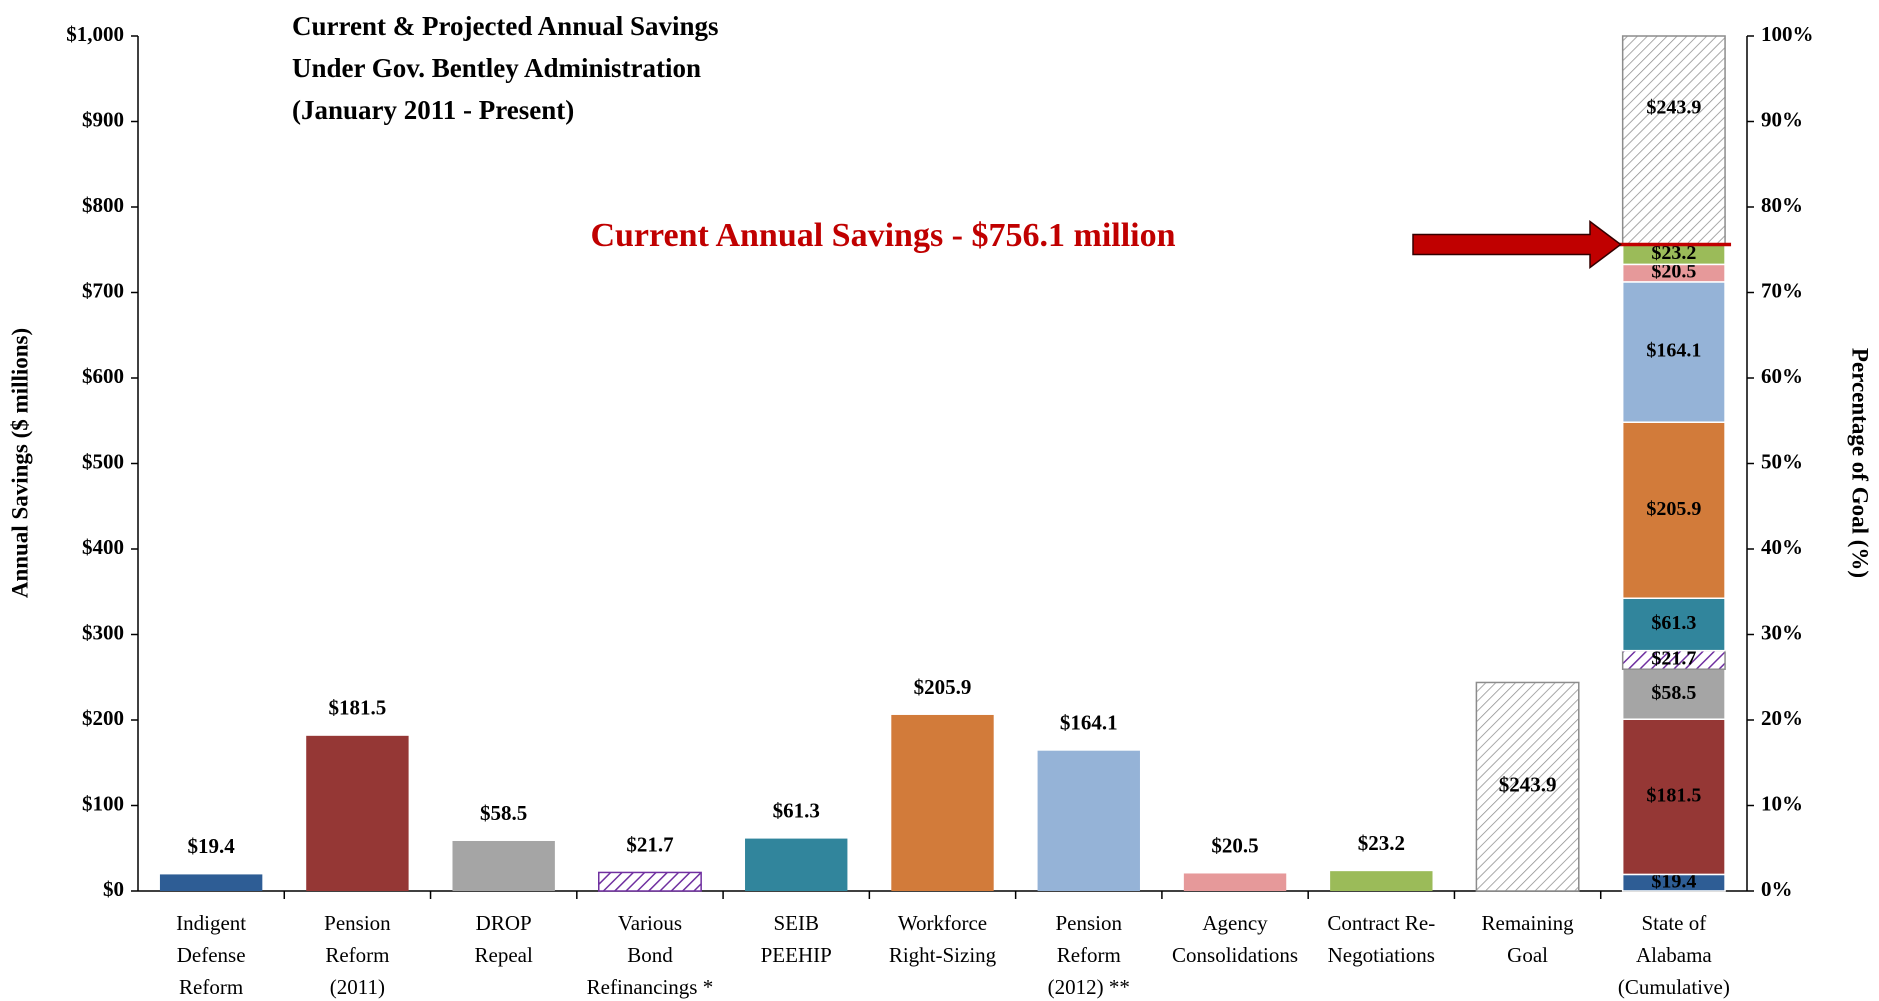  I want to click on x-tick-label: Contract Re-, so click(1381, 923).